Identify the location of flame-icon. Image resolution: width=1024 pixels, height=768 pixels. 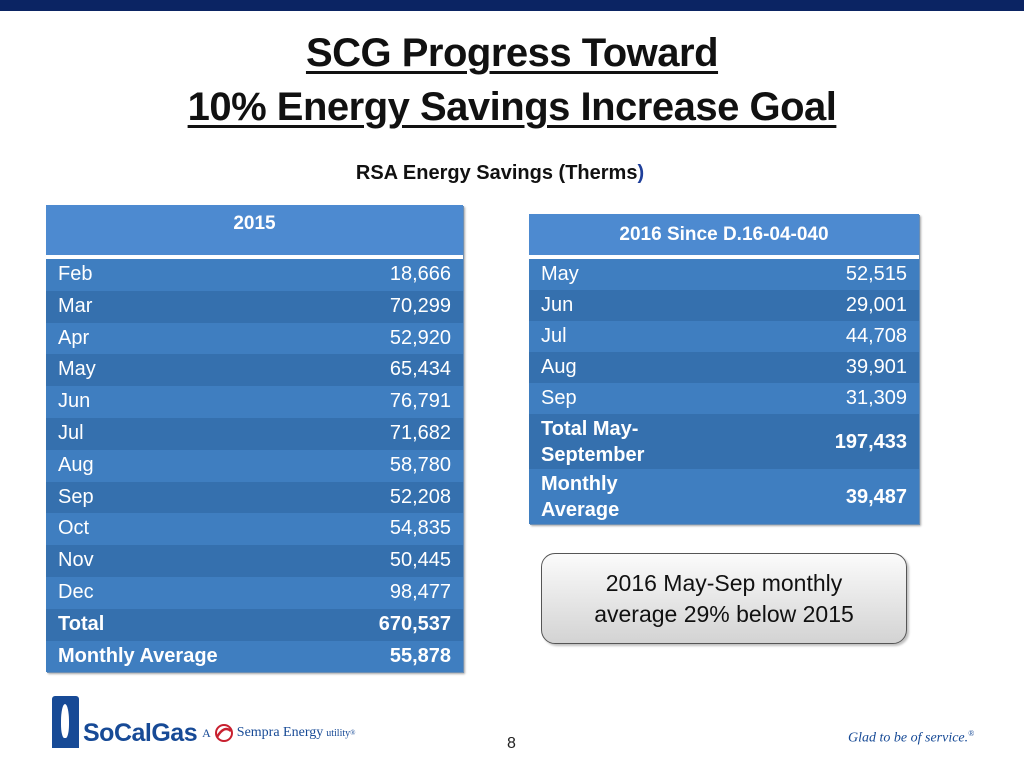
(65, 722).